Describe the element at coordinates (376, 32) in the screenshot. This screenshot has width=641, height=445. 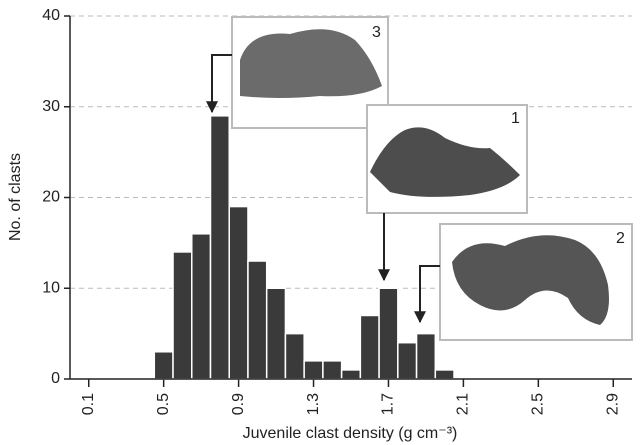
I see `annotation: 3` at that location.